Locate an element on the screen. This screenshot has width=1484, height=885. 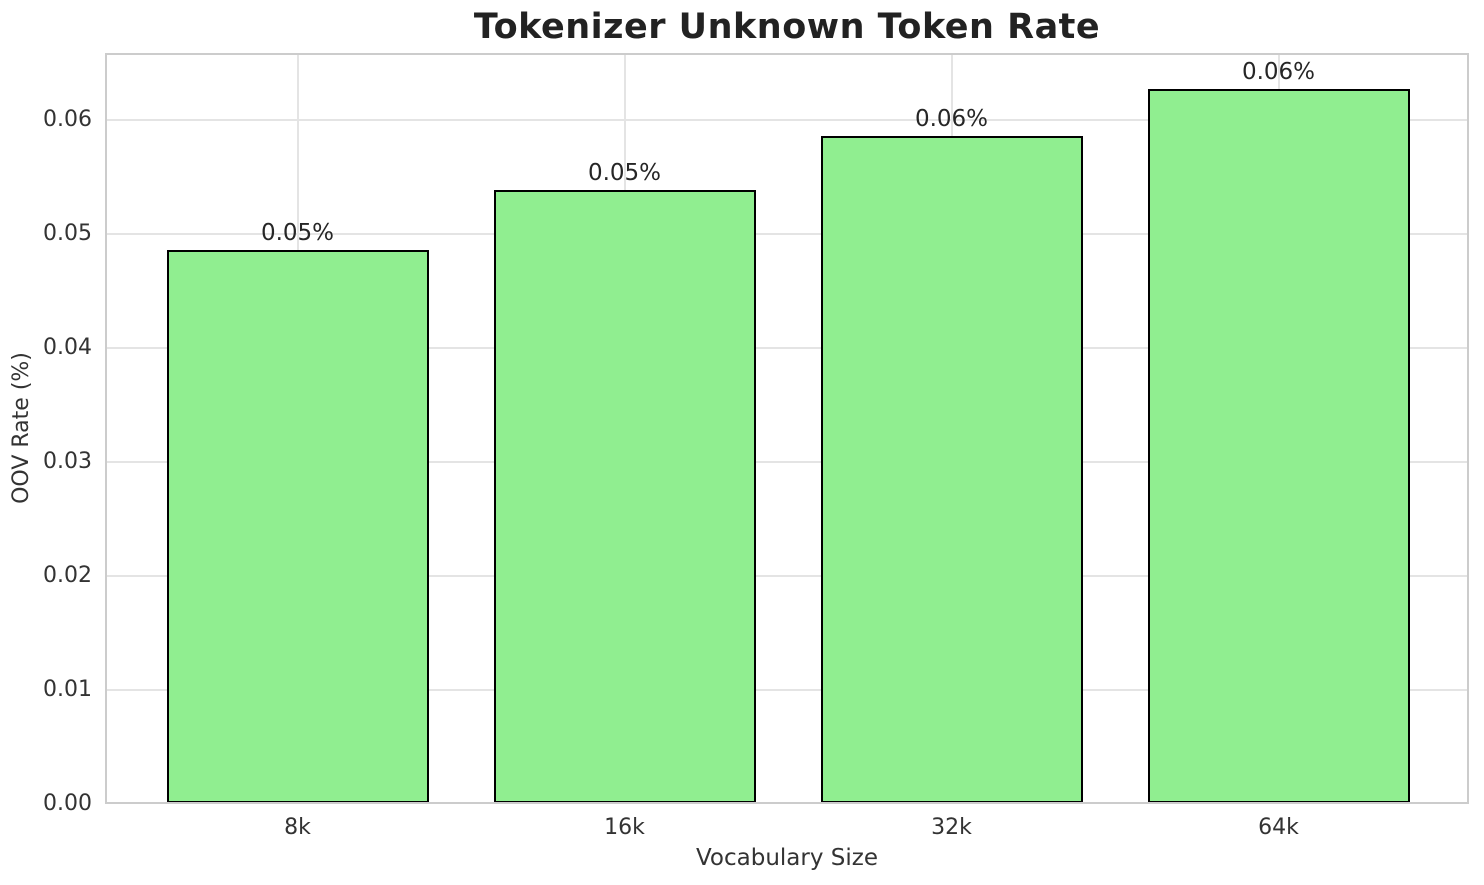
y-tick-label: 0.02 is located at coordinates (67, 576).